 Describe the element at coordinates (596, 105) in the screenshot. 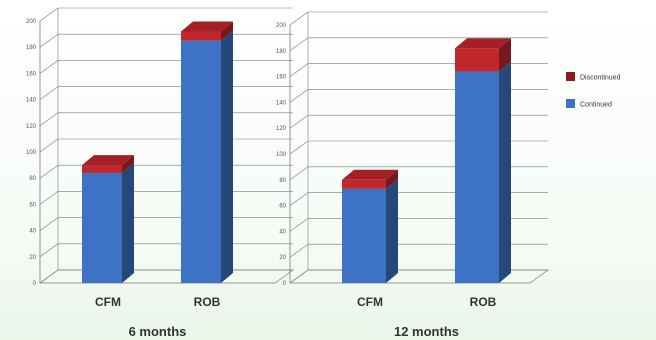

I see `legend-label: Continued` at that location.